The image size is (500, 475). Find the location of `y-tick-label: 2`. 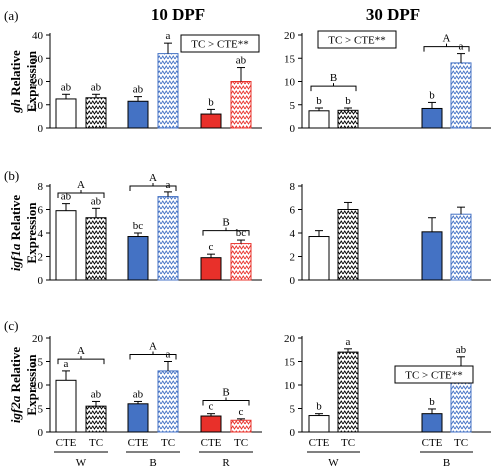

y-tick-label: 2 is located at coordinates (293, 258).